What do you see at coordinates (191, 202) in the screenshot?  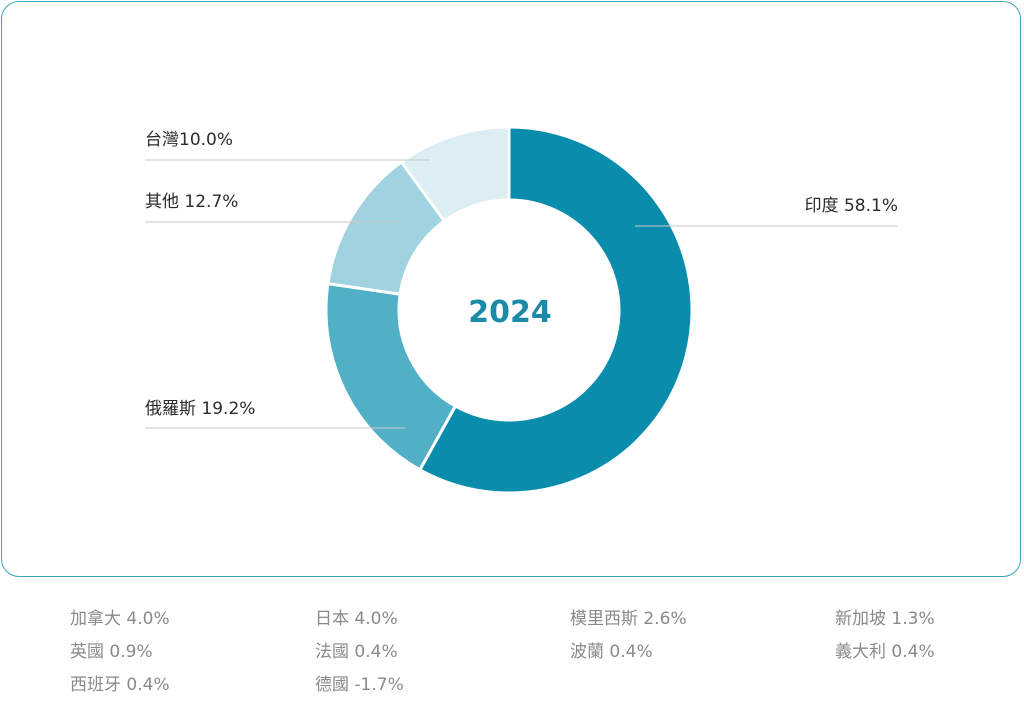 I see `slice-label-3: 其他 12.7%` at bounding box center [191, 202].